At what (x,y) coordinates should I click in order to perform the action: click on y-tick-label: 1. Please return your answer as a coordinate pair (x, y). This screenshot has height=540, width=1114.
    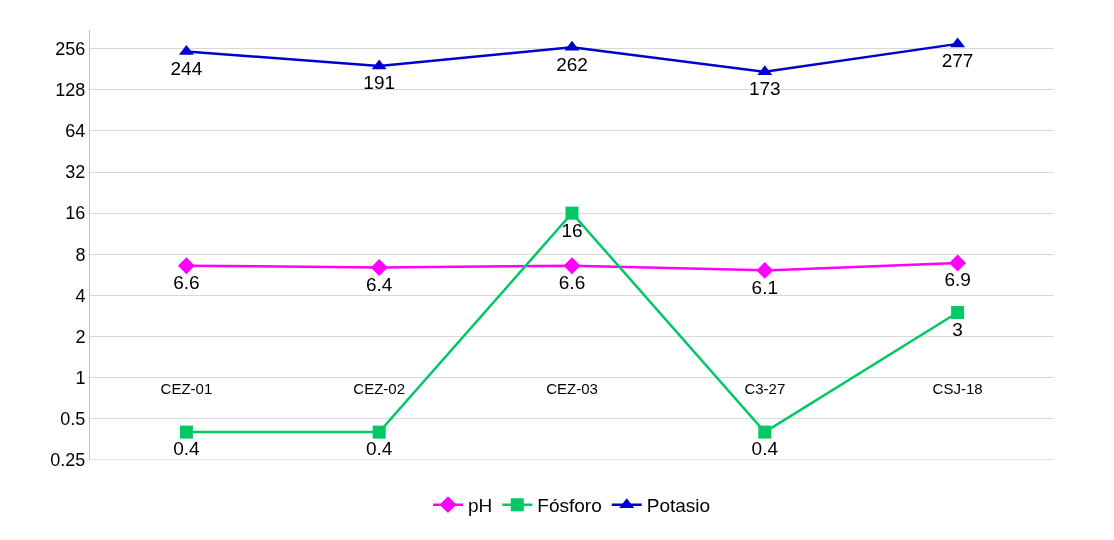
    Looking at the image, I should click on (80, 378).